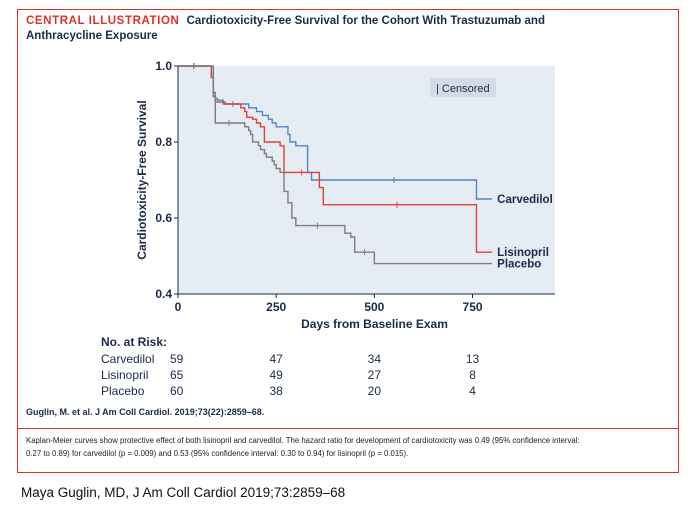 The height and width of the screenshot is (507, 696). Describe the element at coordinates (177, 375) in the screenshot. I see `risk-count: 65` at that location.